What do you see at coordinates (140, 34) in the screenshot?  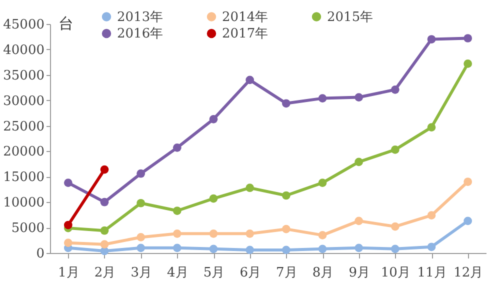 I see `legend-label: 2016年` at bounding box center [140, 34].